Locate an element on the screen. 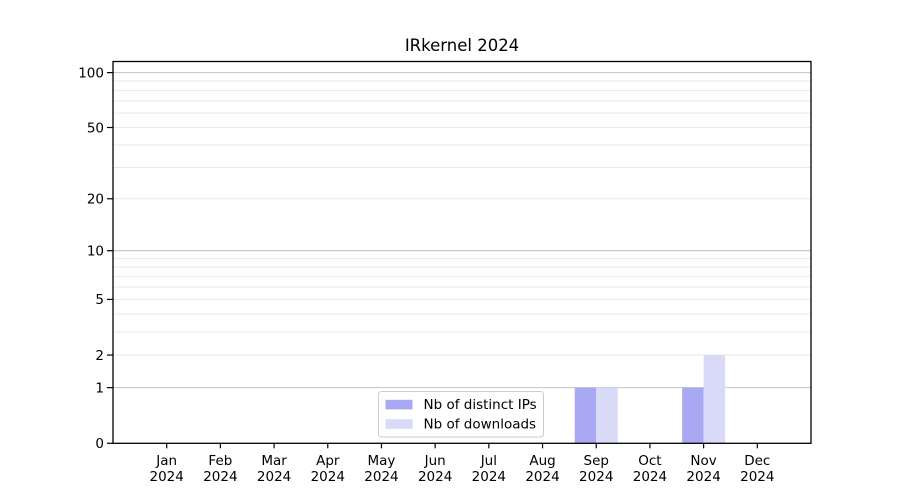 The height and width of the screenshot is (500, 900). y-axis-tick-label: 5 is located at coordinates (99, 300).